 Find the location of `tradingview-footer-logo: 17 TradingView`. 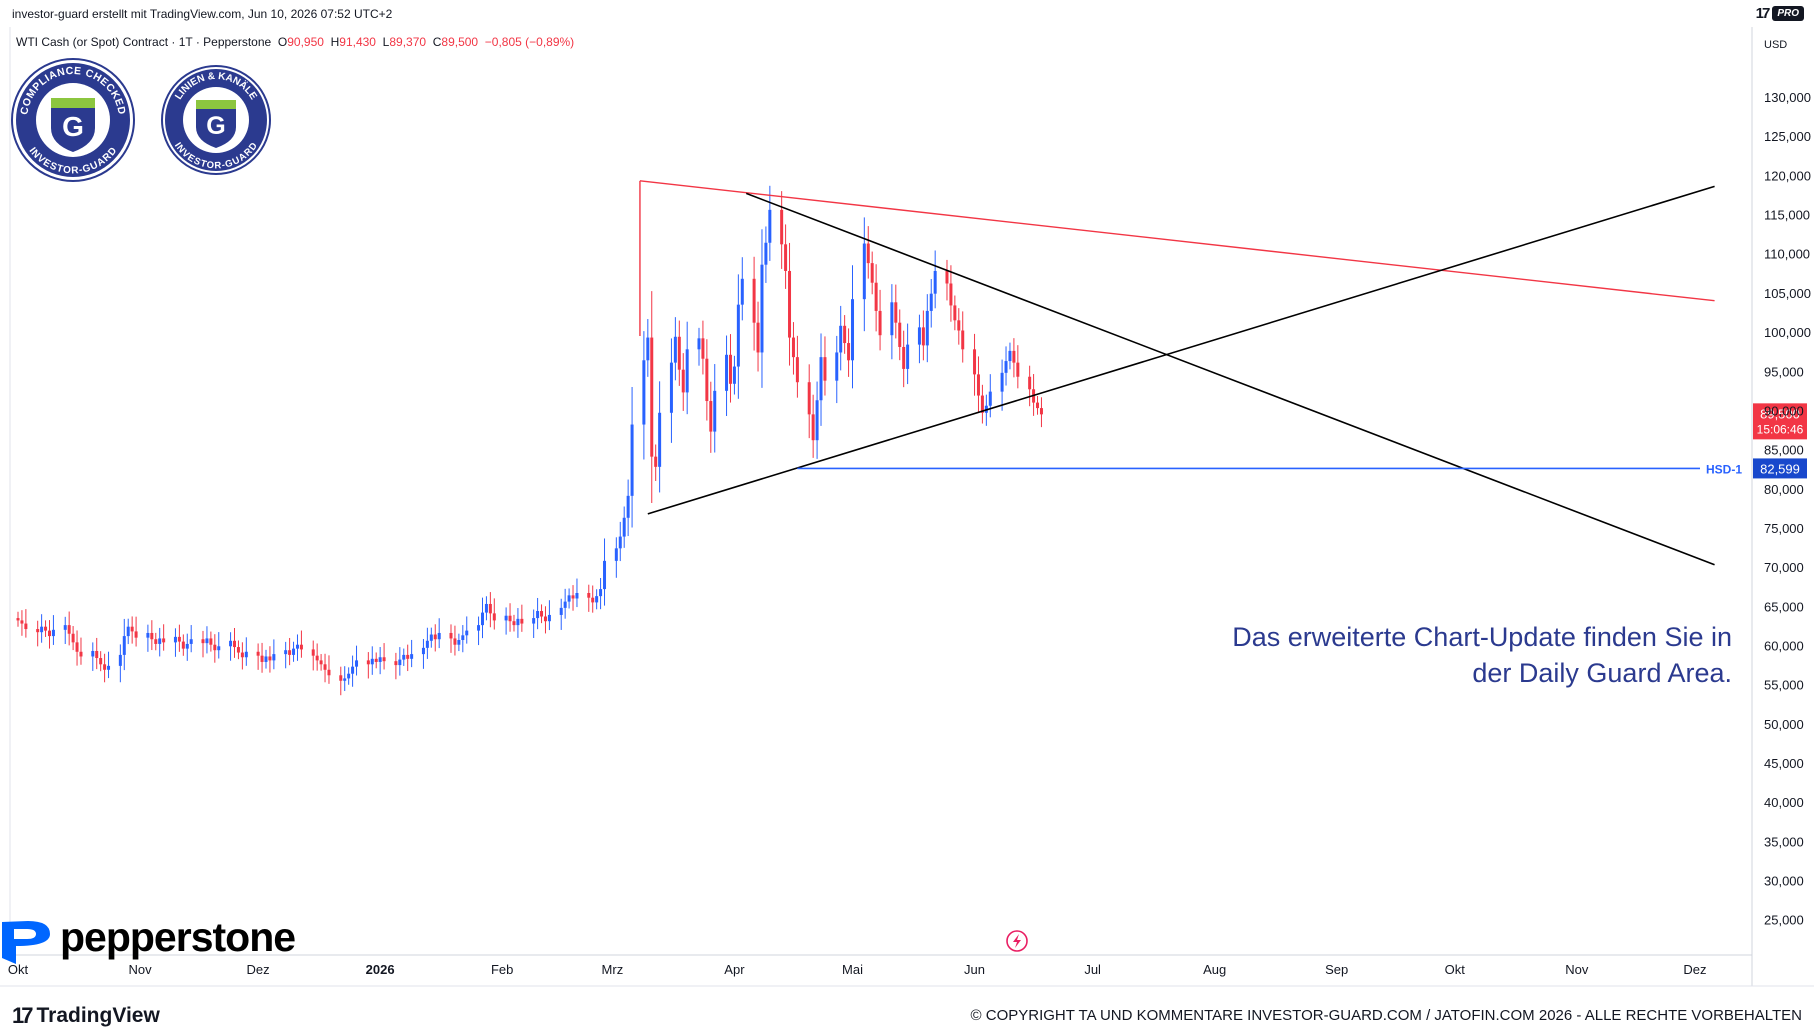

tradingview-footer-logo: 17 TradingView is located at coordinates (86, 1016).